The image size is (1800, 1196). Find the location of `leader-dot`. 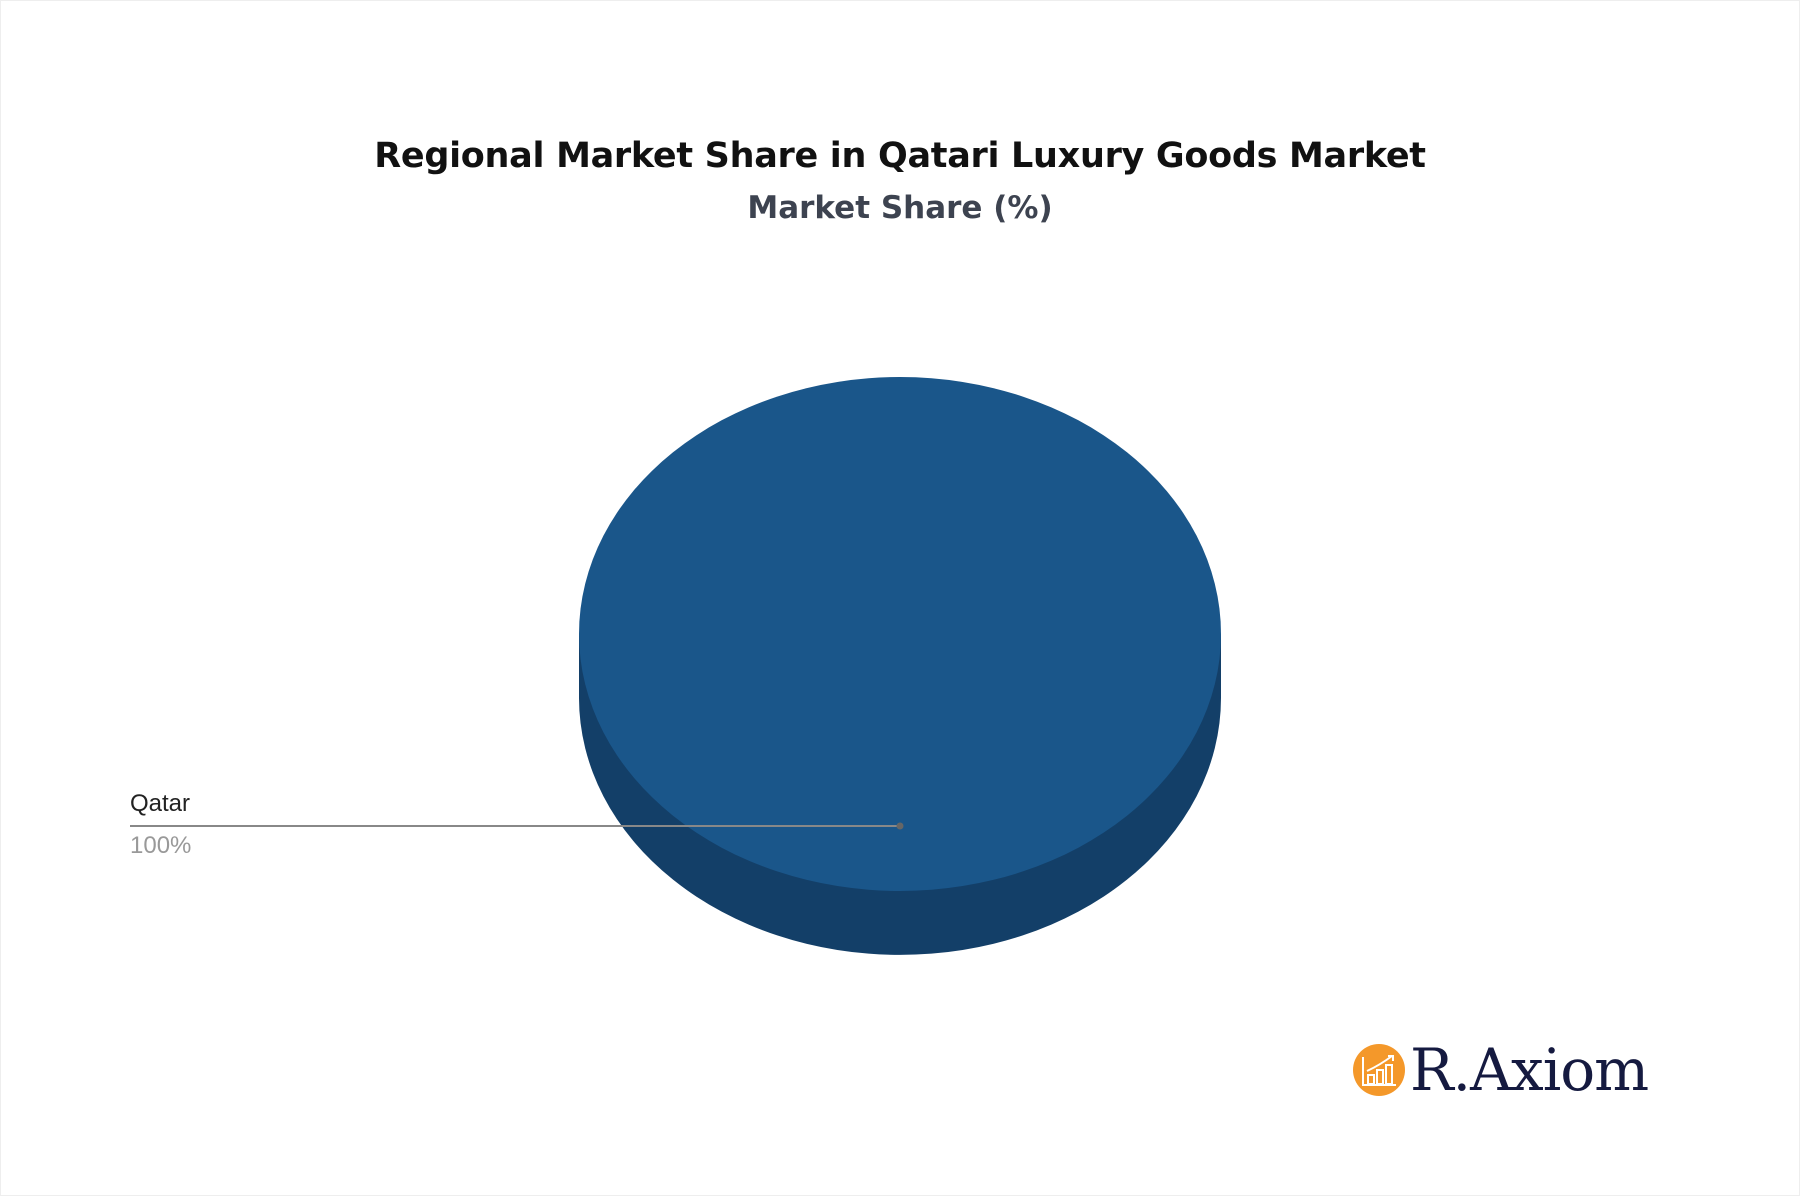

leader-dot is located at coordinates (900, 826).